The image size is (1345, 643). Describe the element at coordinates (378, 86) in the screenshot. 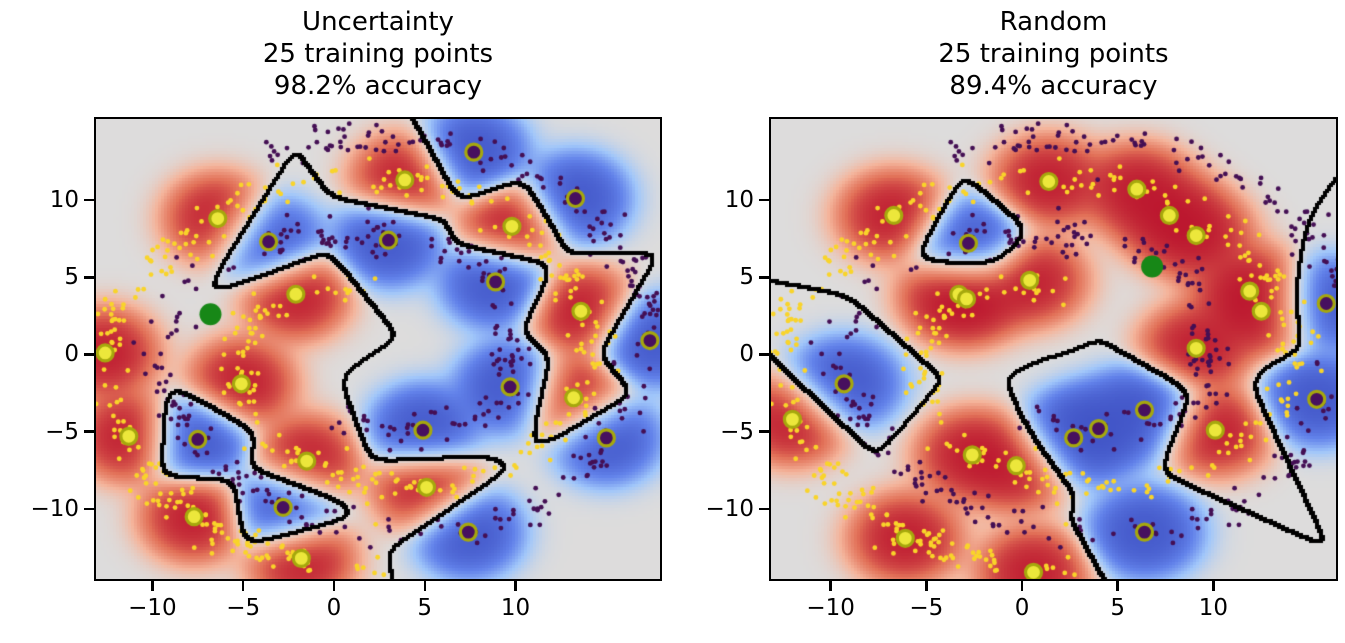

I see `title-line-accuracy: 98.2% accuracy` at that location.